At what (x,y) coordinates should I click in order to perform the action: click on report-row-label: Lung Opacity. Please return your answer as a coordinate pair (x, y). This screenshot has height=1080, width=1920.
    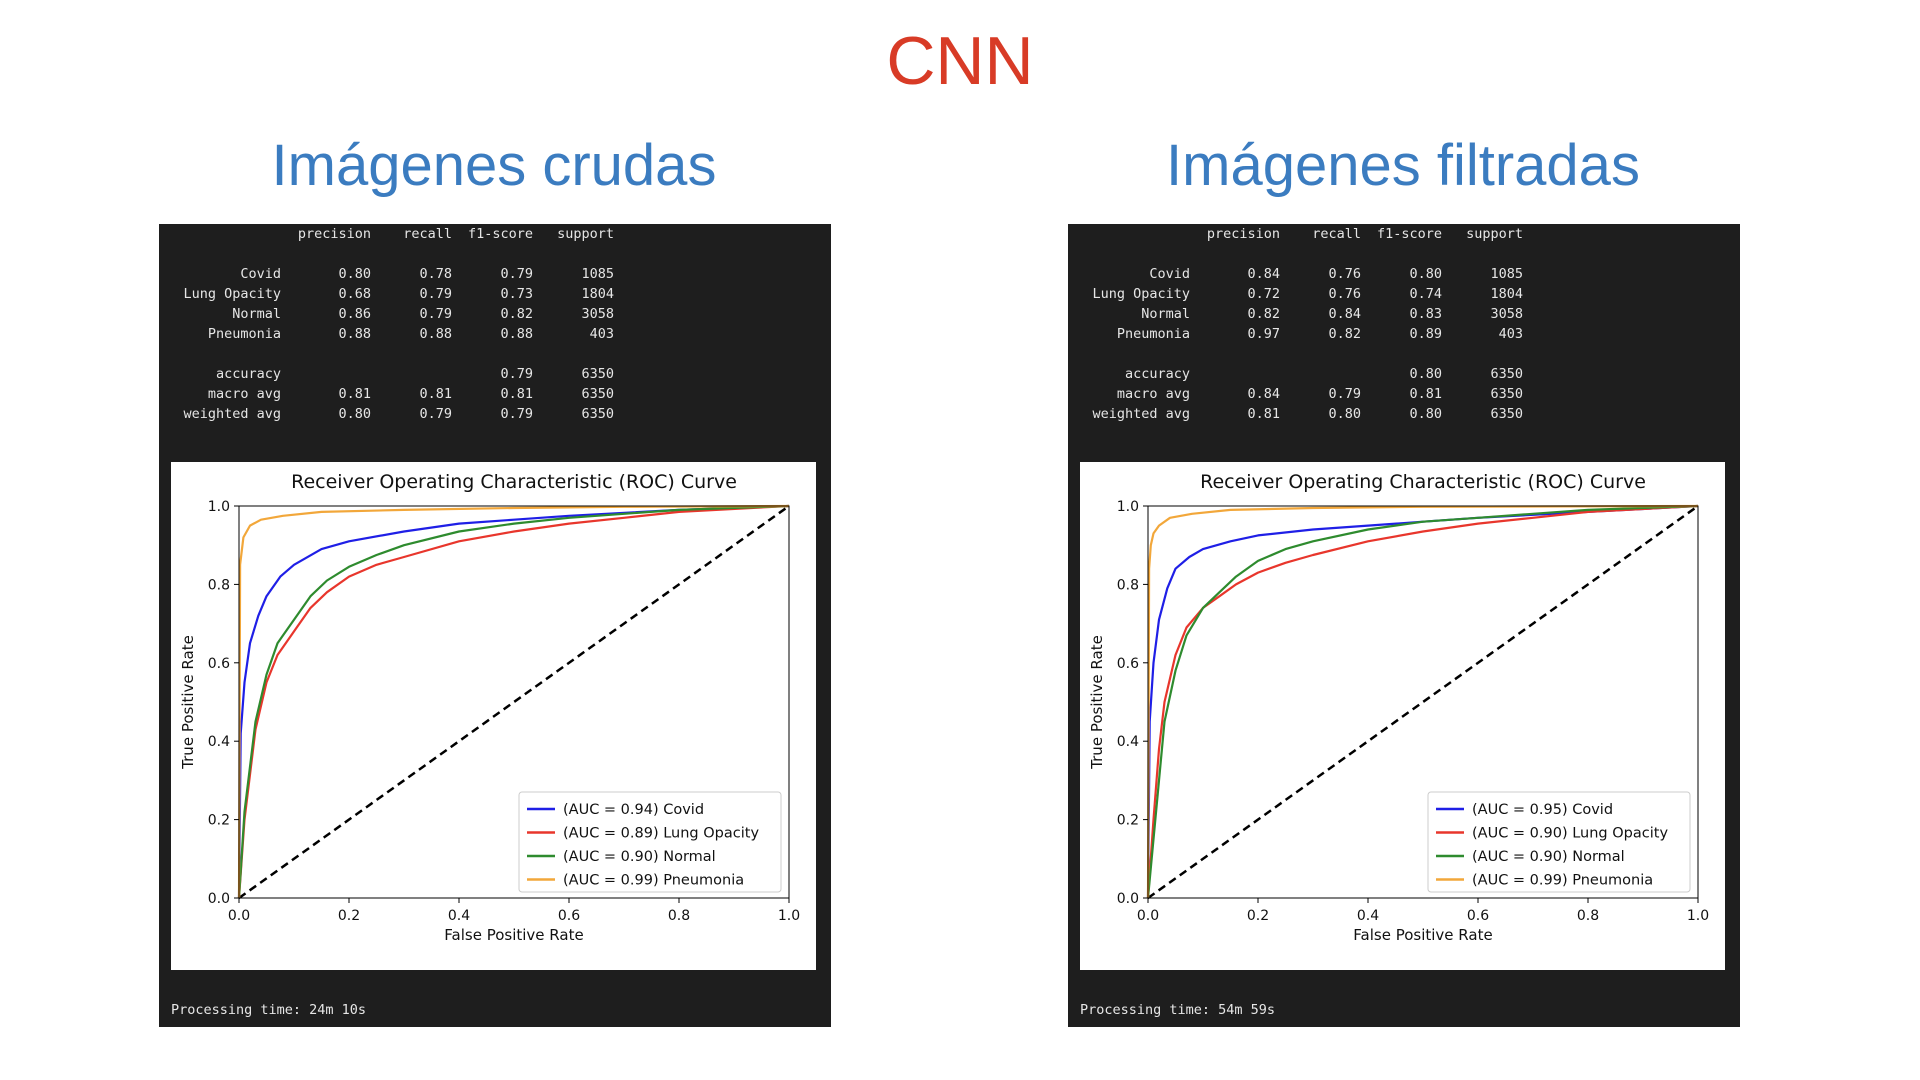
    Looking at the image, I should click on (1141, 294).